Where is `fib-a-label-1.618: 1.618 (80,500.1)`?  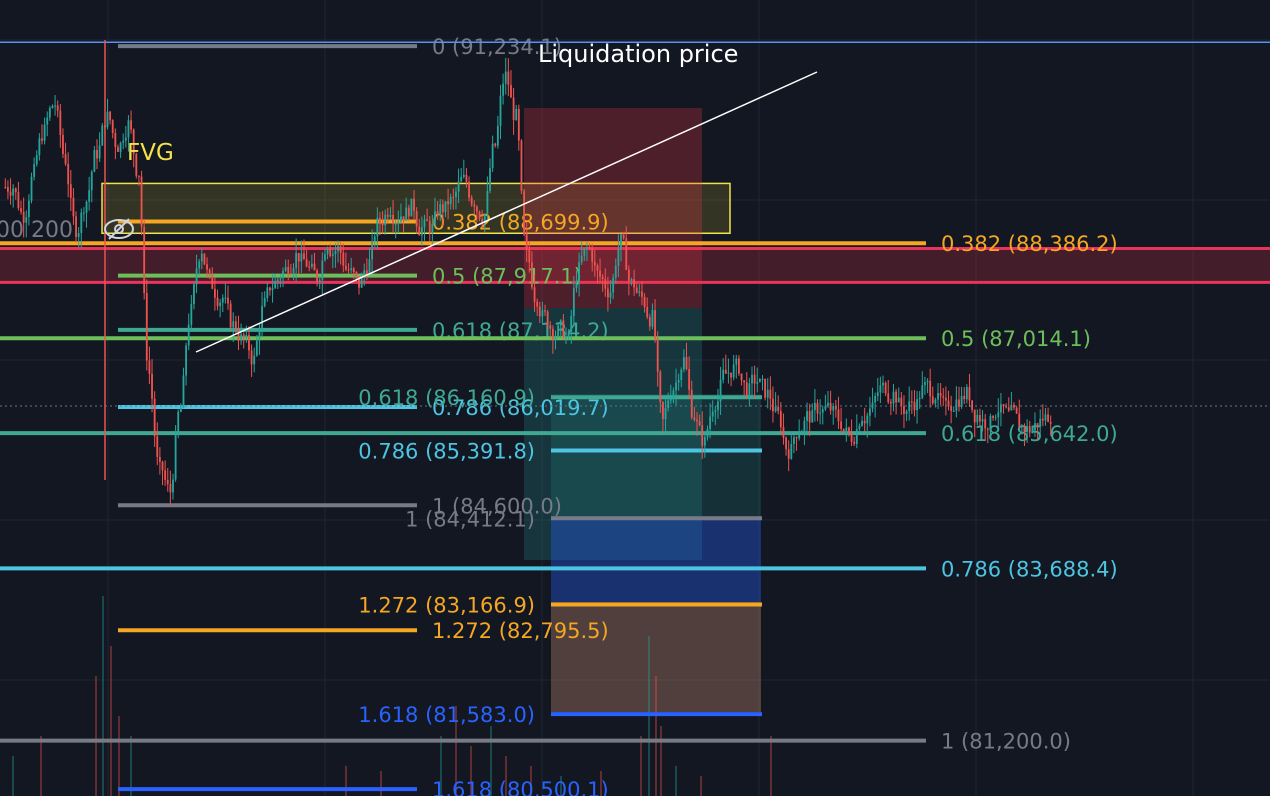 fib-a-label-1.618: 1.618 (80,500.1) is located at coordinates (520, 787).